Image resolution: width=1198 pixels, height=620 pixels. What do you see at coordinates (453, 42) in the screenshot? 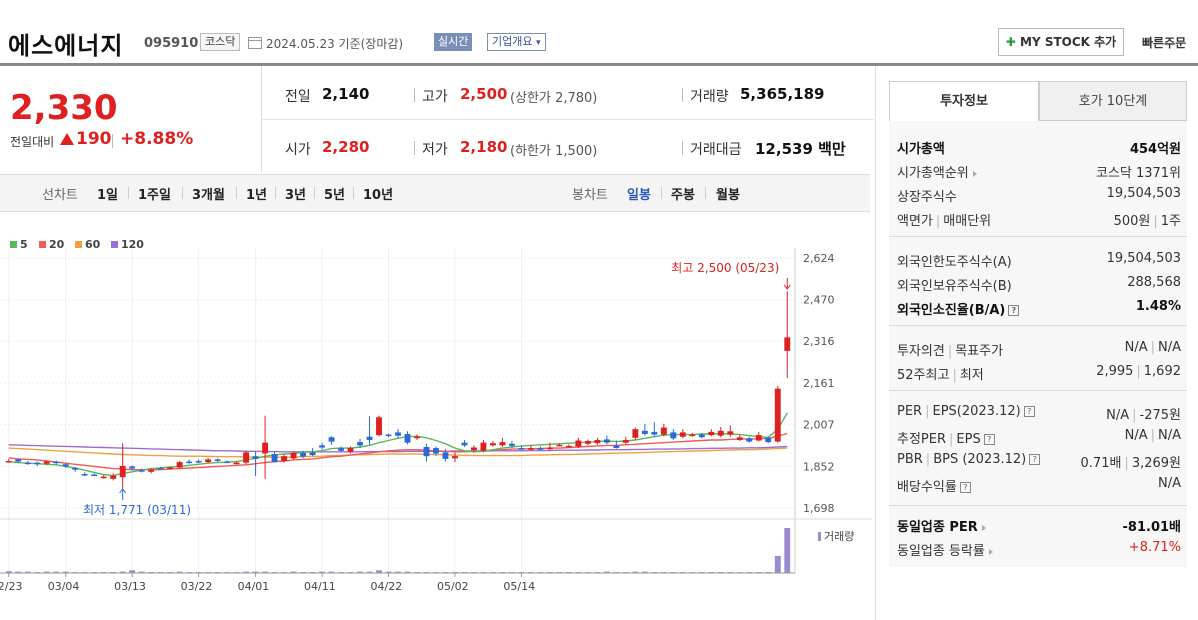
I see `realtime-button: 실시간` at bounding box center [453, 42].